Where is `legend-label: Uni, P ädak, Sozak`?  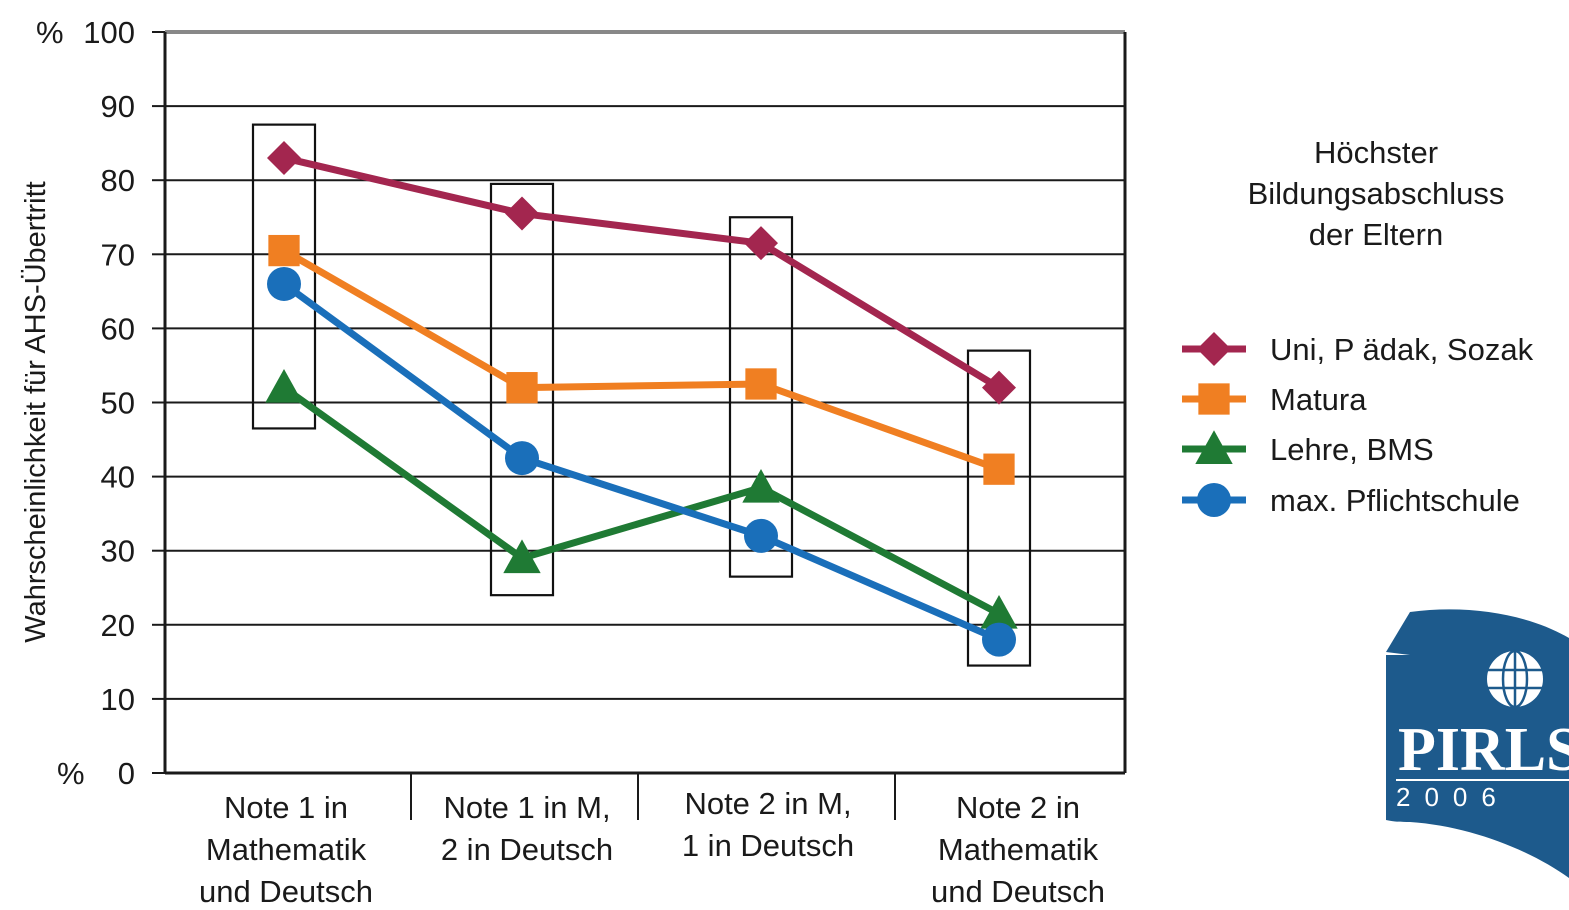
legend-label: Uni, P ädak, Sozak is located at coordinates (1402, 349).